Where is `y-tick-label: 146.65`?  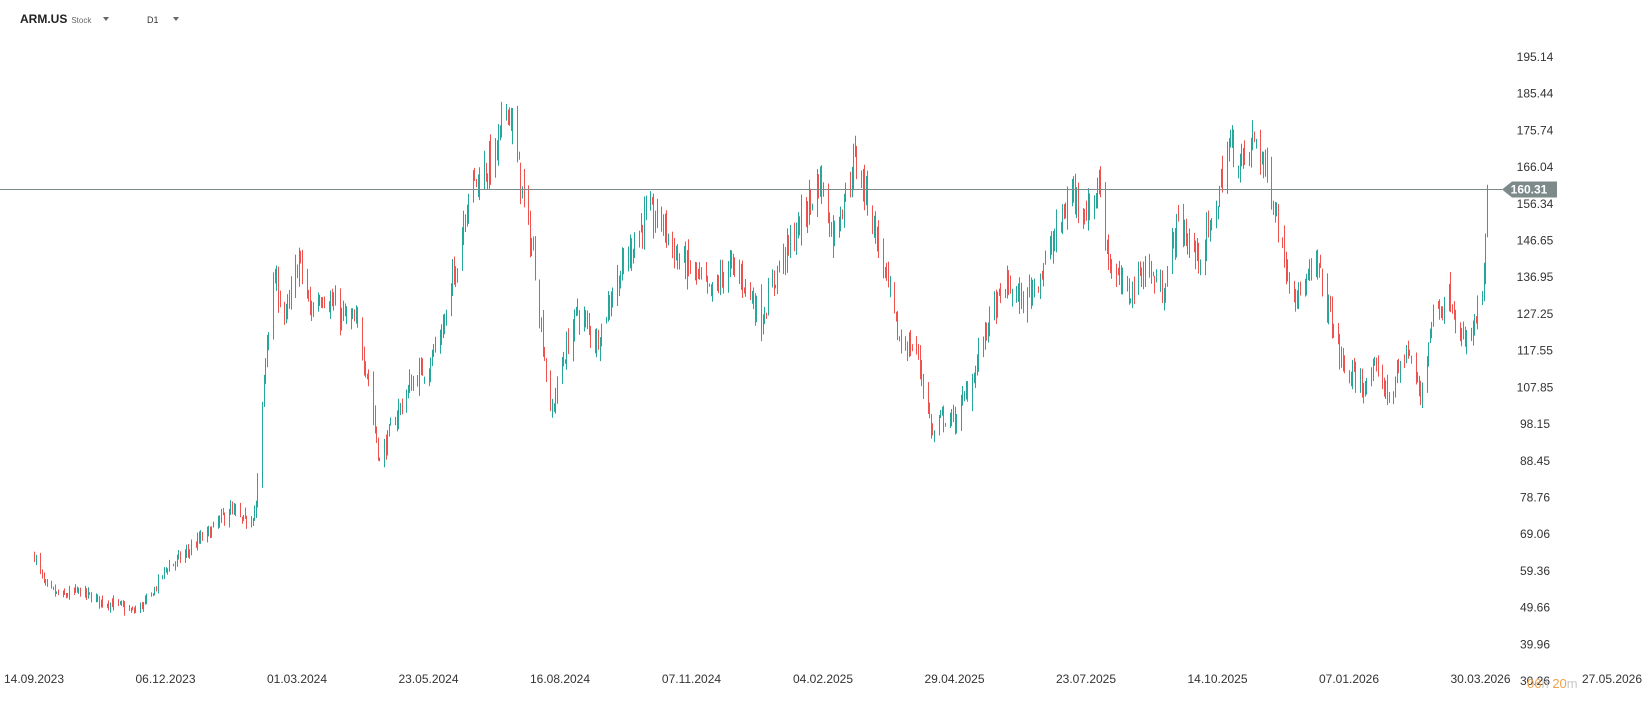 y-tick-label: 146.65 is located at coordinates (1535, 241).